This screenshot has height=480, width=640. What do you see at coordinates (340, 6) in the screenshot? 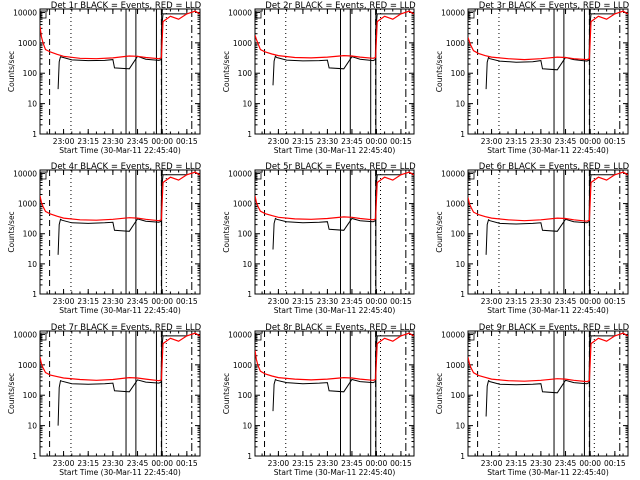
I see `panel-title: Det 2r BLACK = Events, RED = LLD` at bounding box center [340, 6].